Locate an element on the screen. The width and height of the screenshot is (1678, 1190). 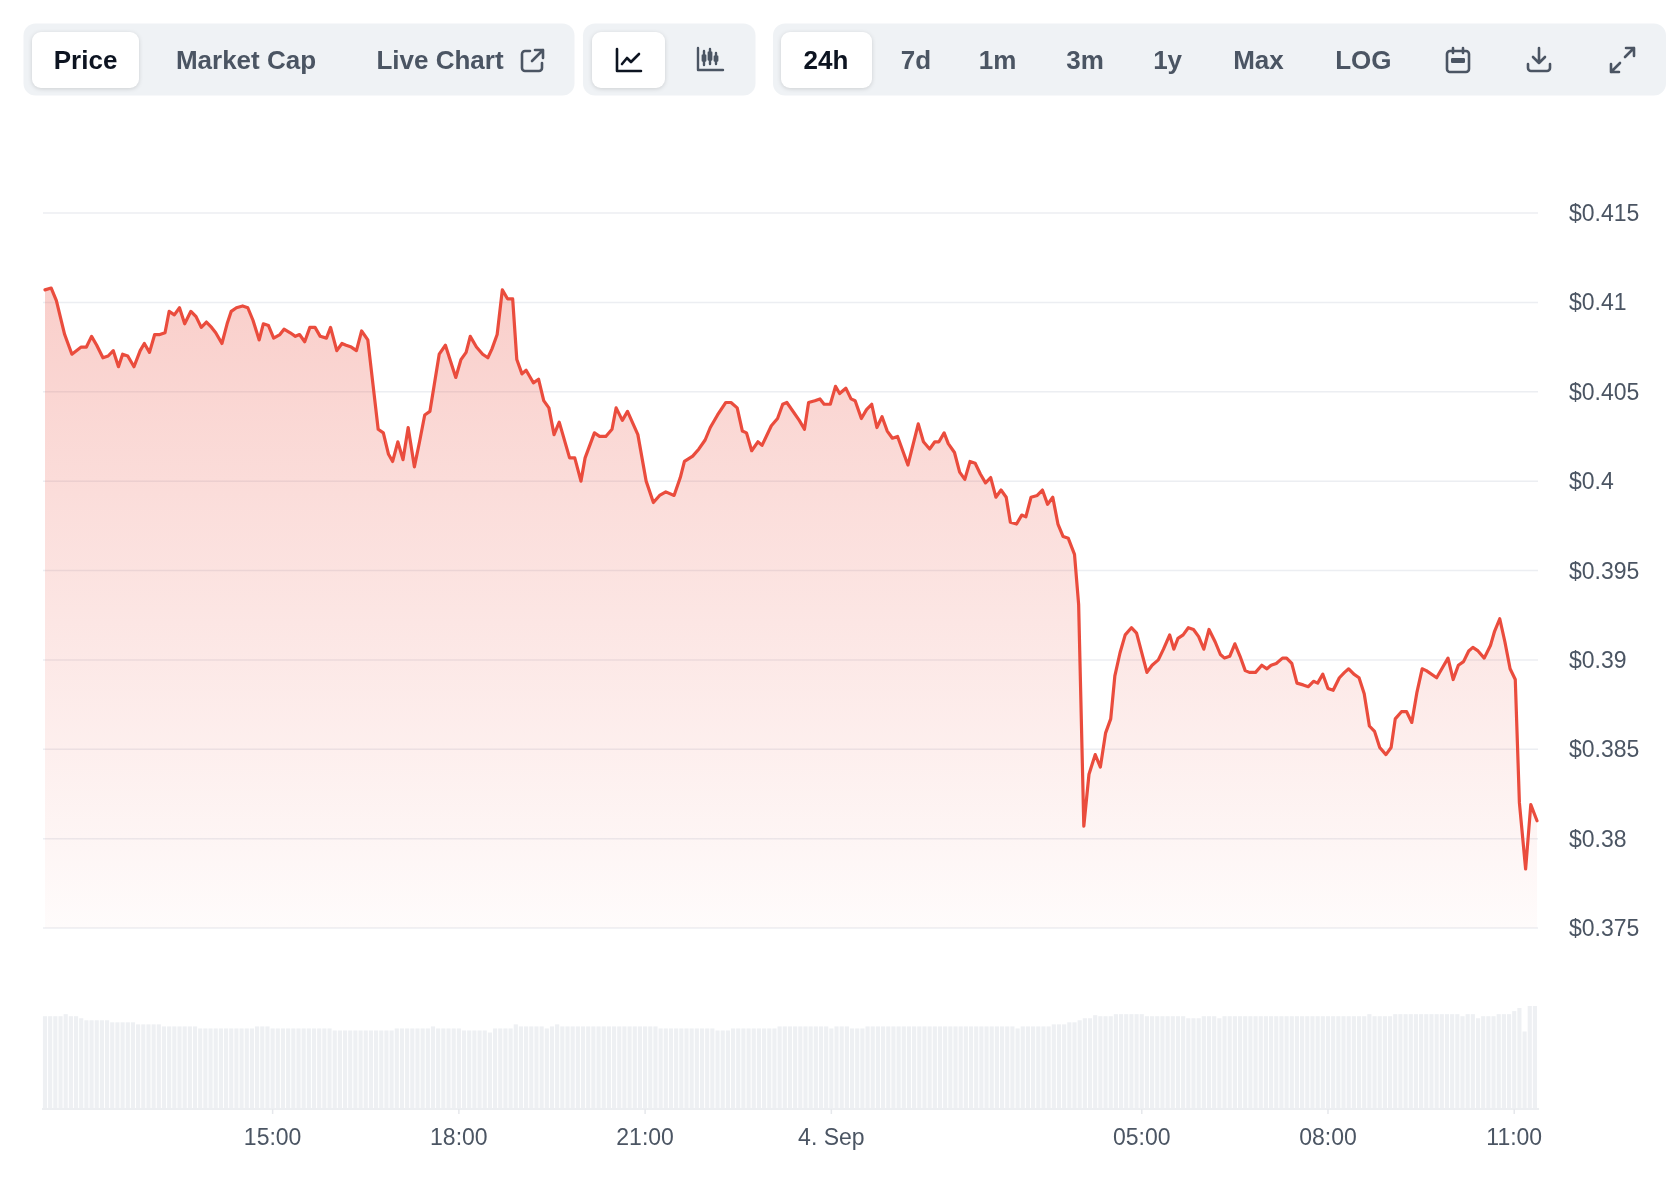
x-tick-label: 21:00 is located at coordinates (645, 1137).